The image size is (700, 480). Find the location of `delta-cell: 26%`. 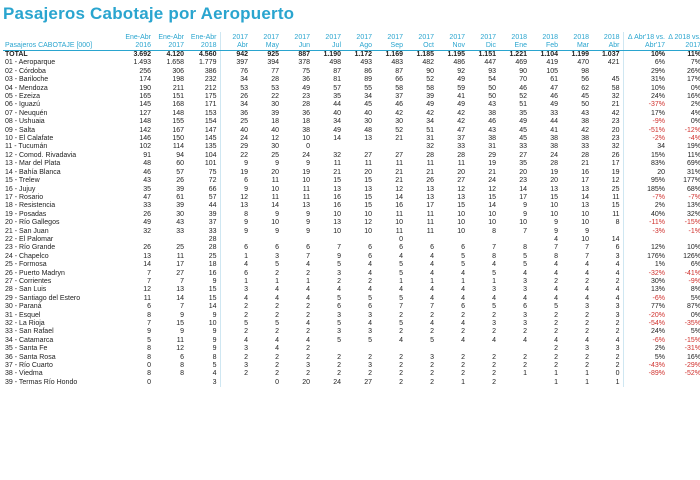

delta-cell: 26% is located at coordinates (693, 71).